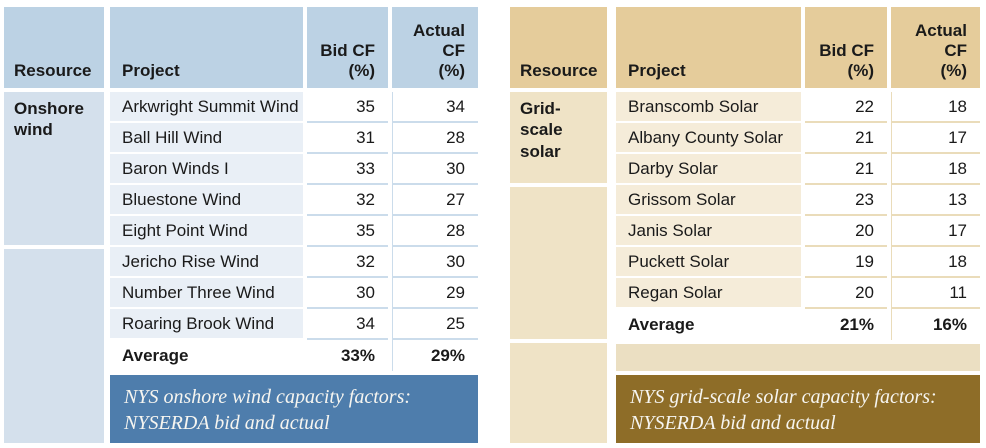 The width and height of the screenshot is (986, 448). I want to click on table-row: Regan Solar 20 11, so click(798, 293).